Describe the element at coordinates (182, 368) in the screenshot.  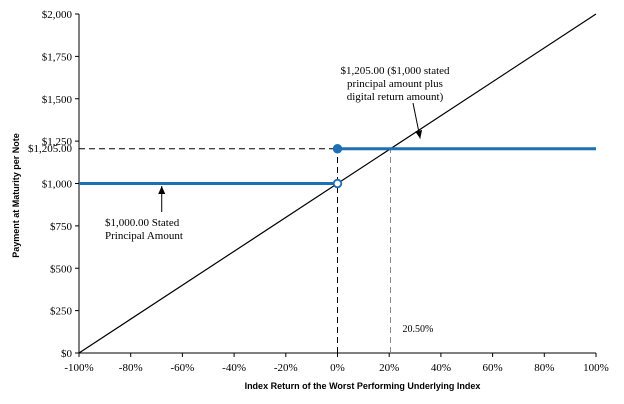
I see `x-tick-label: -60%` at that location.